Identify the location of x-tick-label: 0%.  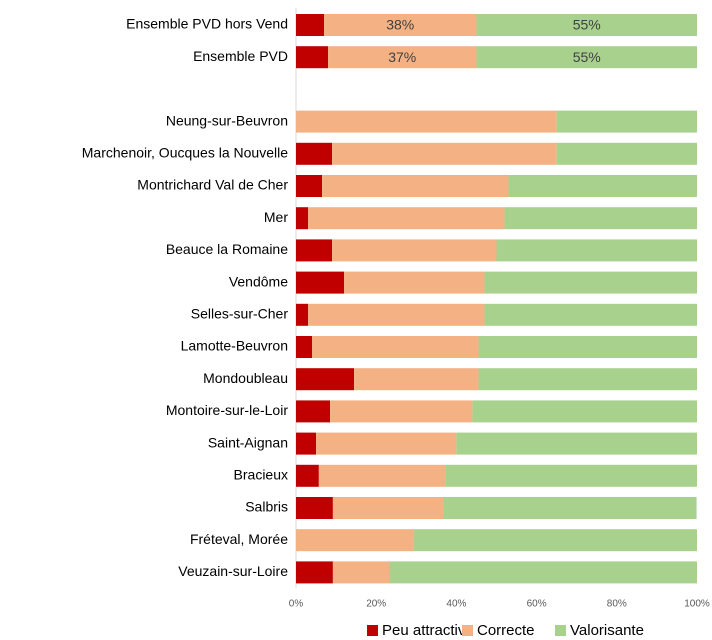
(296, 604).